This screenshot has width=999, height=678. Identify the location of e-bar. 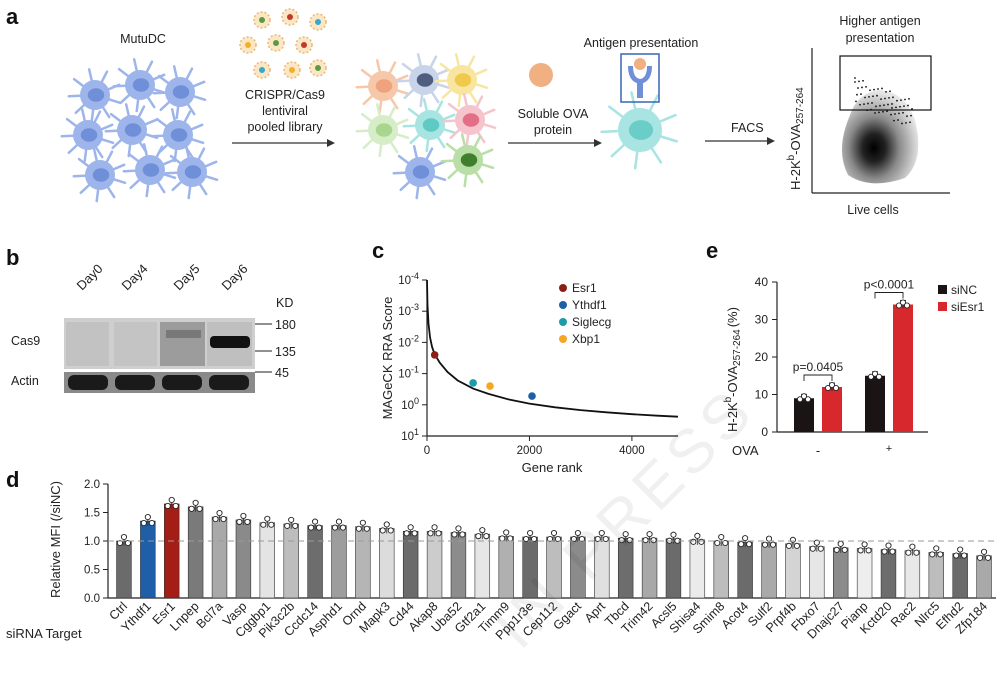
(903, 368).